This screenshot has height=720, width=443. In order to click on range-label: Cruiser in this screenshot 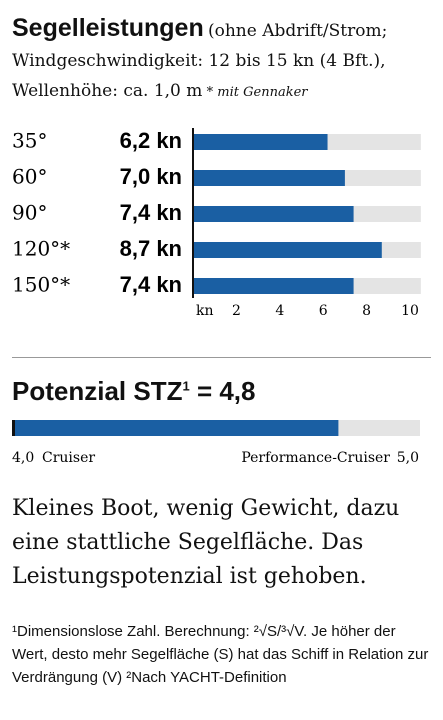, I will do `click(68, 458)`.